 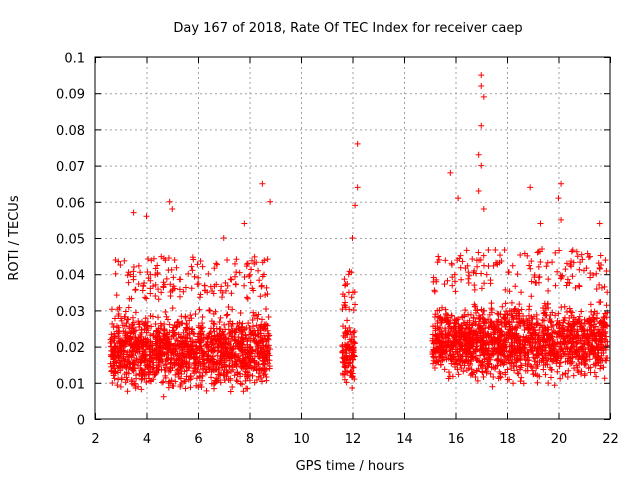 I want to click on x-tick-label: 4, so click(x=147, y=439).